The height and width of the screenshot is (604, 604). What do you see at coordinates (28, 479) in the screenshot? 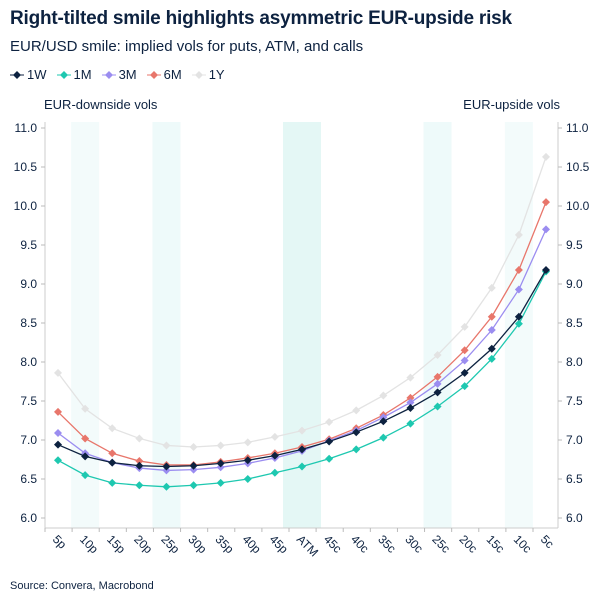
I see `y-tick-label-left: 6.5` at bounding box center [28, 479].